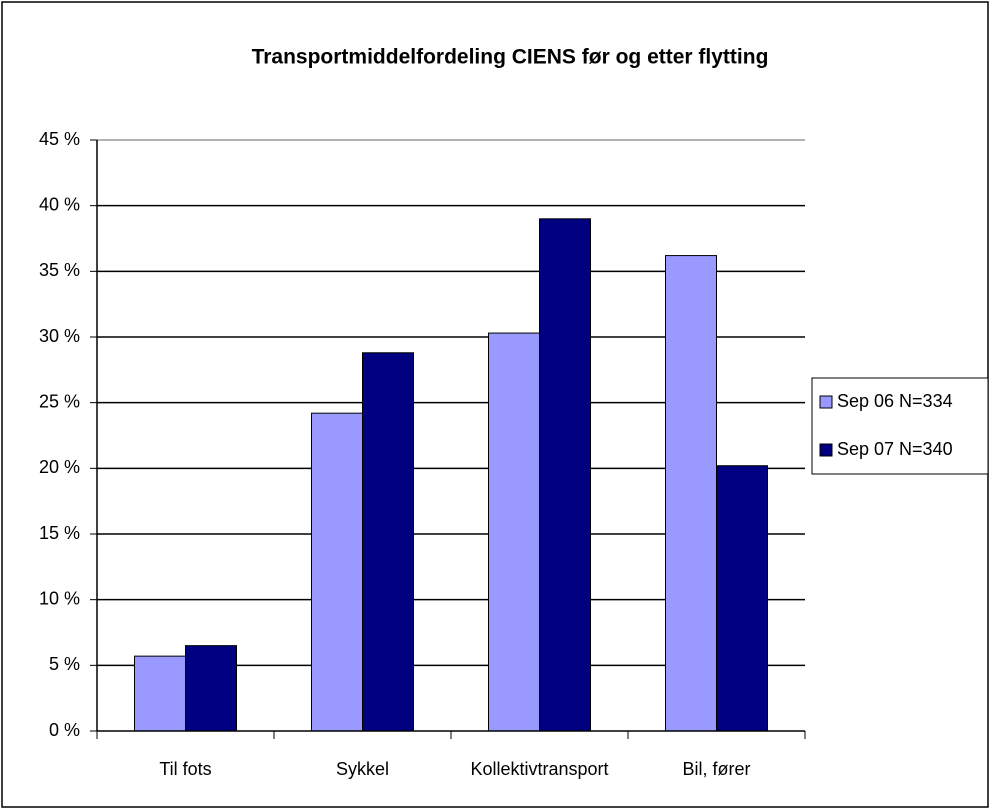  I want to click on y-tick-label: 5 %, so click(64, 664).